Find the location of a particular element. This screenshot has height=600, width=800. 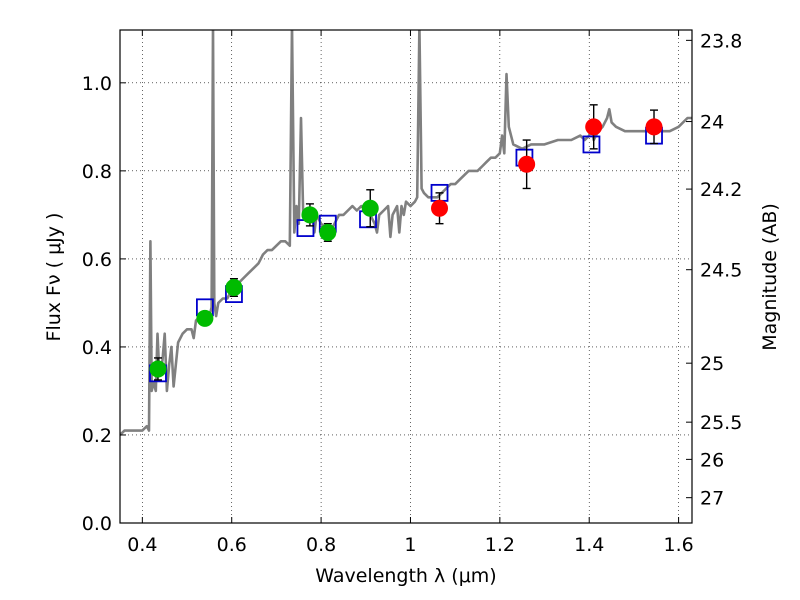

model-photometry-square is located at coordinates (591, 144).